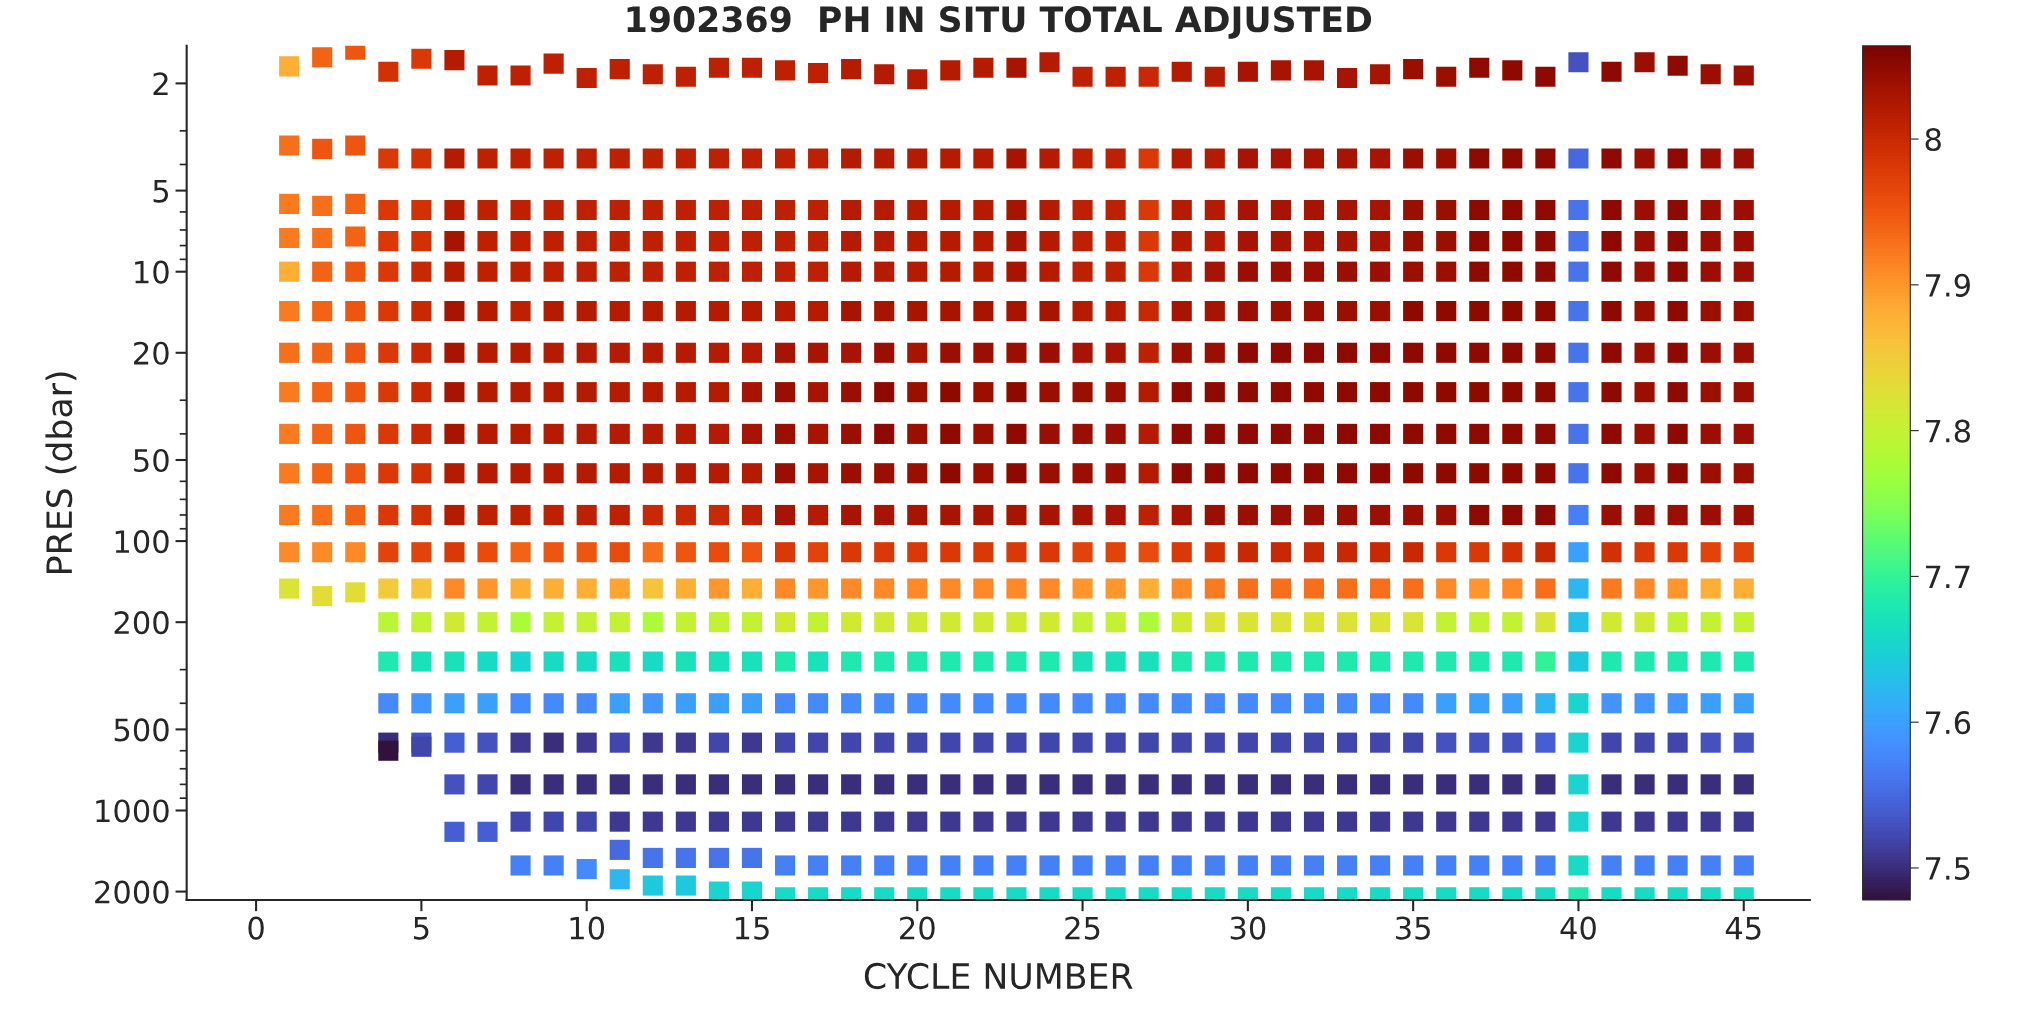 Image resolution: width=2029 pixels, height=1017 pixels. Describe the element at coordinates (160, 83) in the screenshot. I see `y-tick-label: 2` at that location.